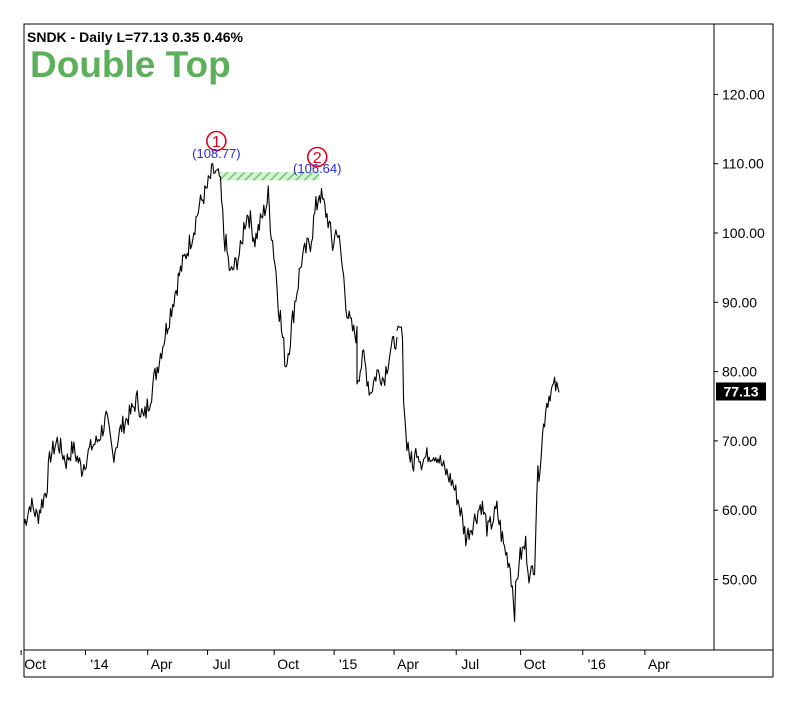 The height and width of the screenshot is (705, 798). What do you see at coordinates (348, 664) in the screenshot?
I see `time-tick-label: '15` at bounding box center [348, 664].